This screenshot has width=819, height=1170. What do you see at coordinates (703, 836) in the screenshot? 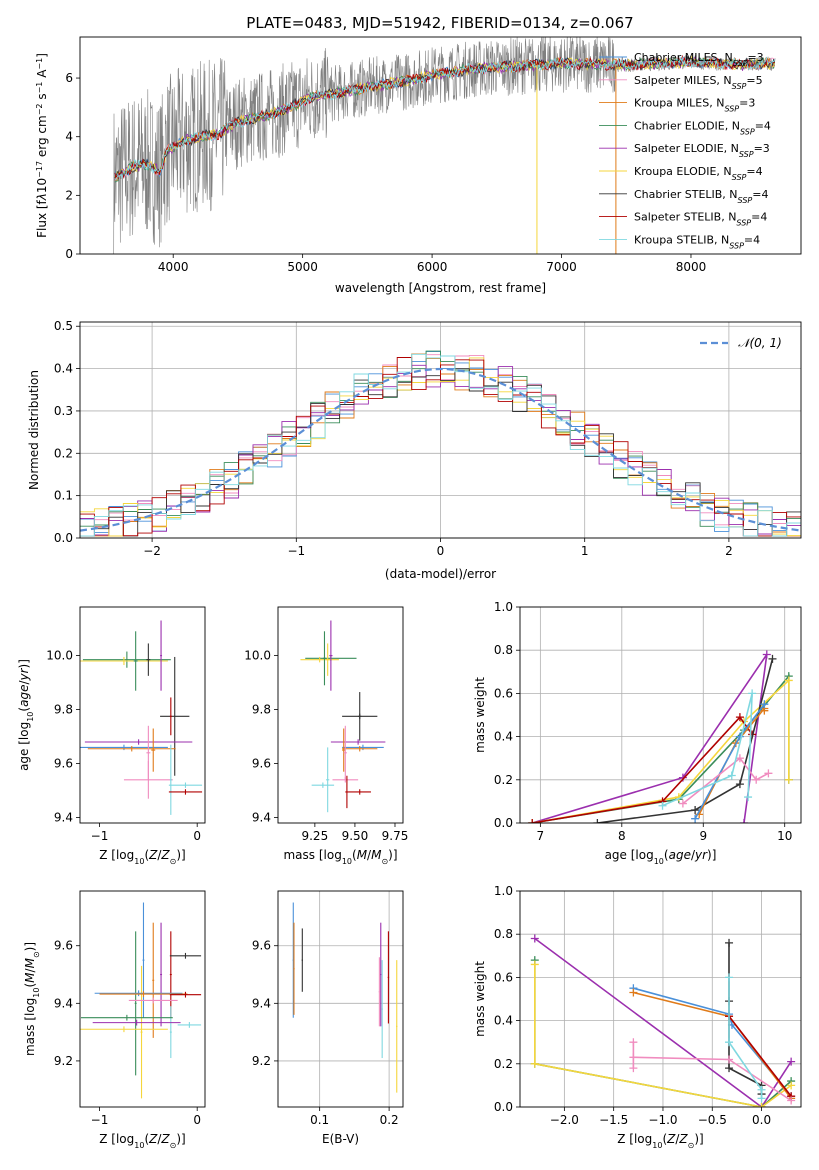
I see `x-tick-label: 9` at bounding box center [703, 836].